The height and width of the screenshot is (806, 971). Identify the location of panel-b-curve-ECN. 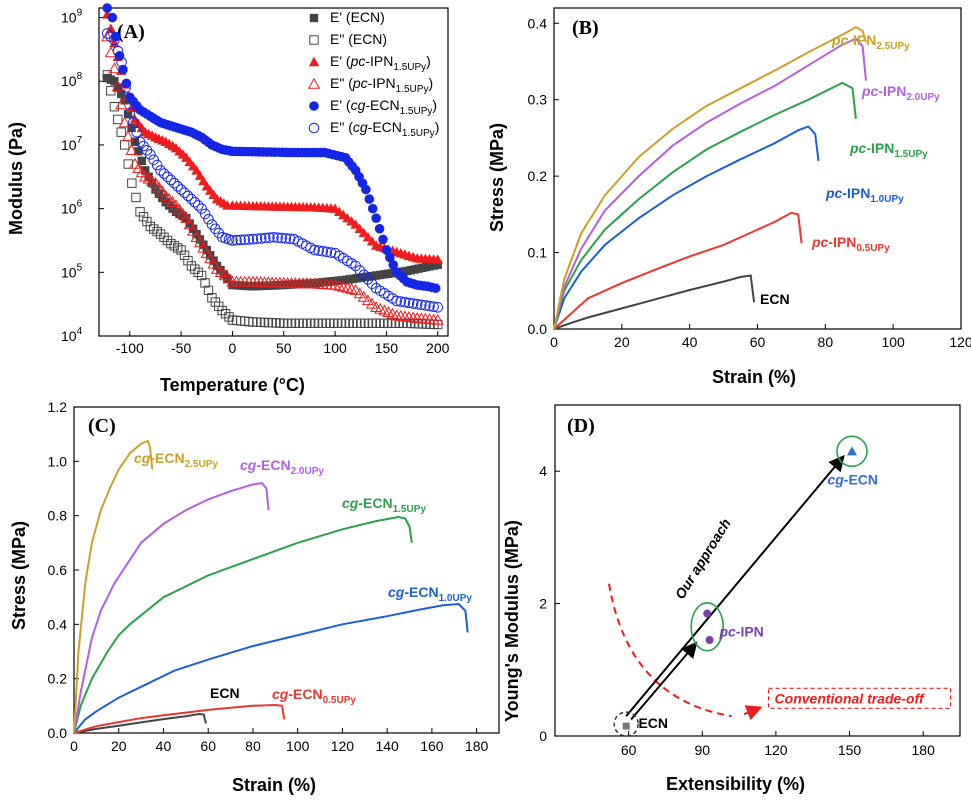
(654, 302).